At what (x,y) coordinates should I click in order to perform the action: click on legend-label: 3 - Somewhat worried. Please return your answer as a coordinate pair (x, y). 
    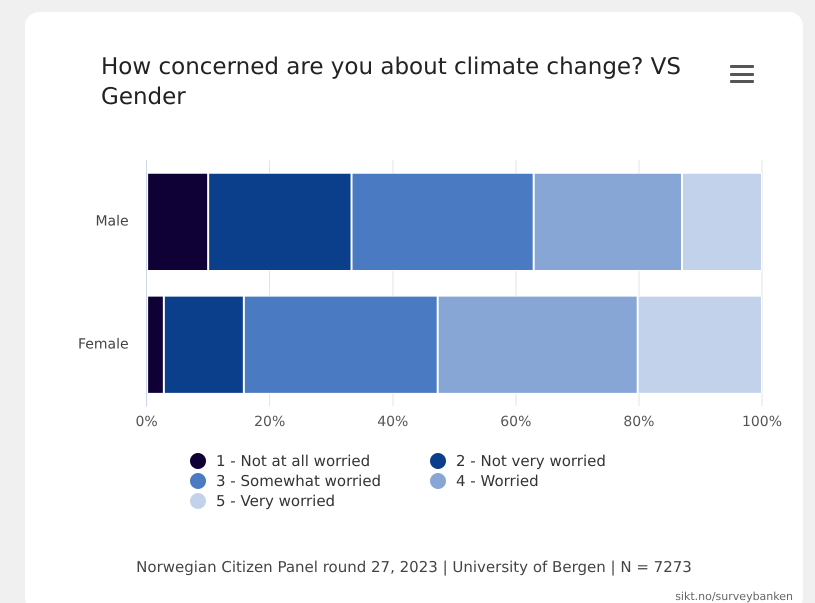
    Looking at the image, I should click on (299, 481).